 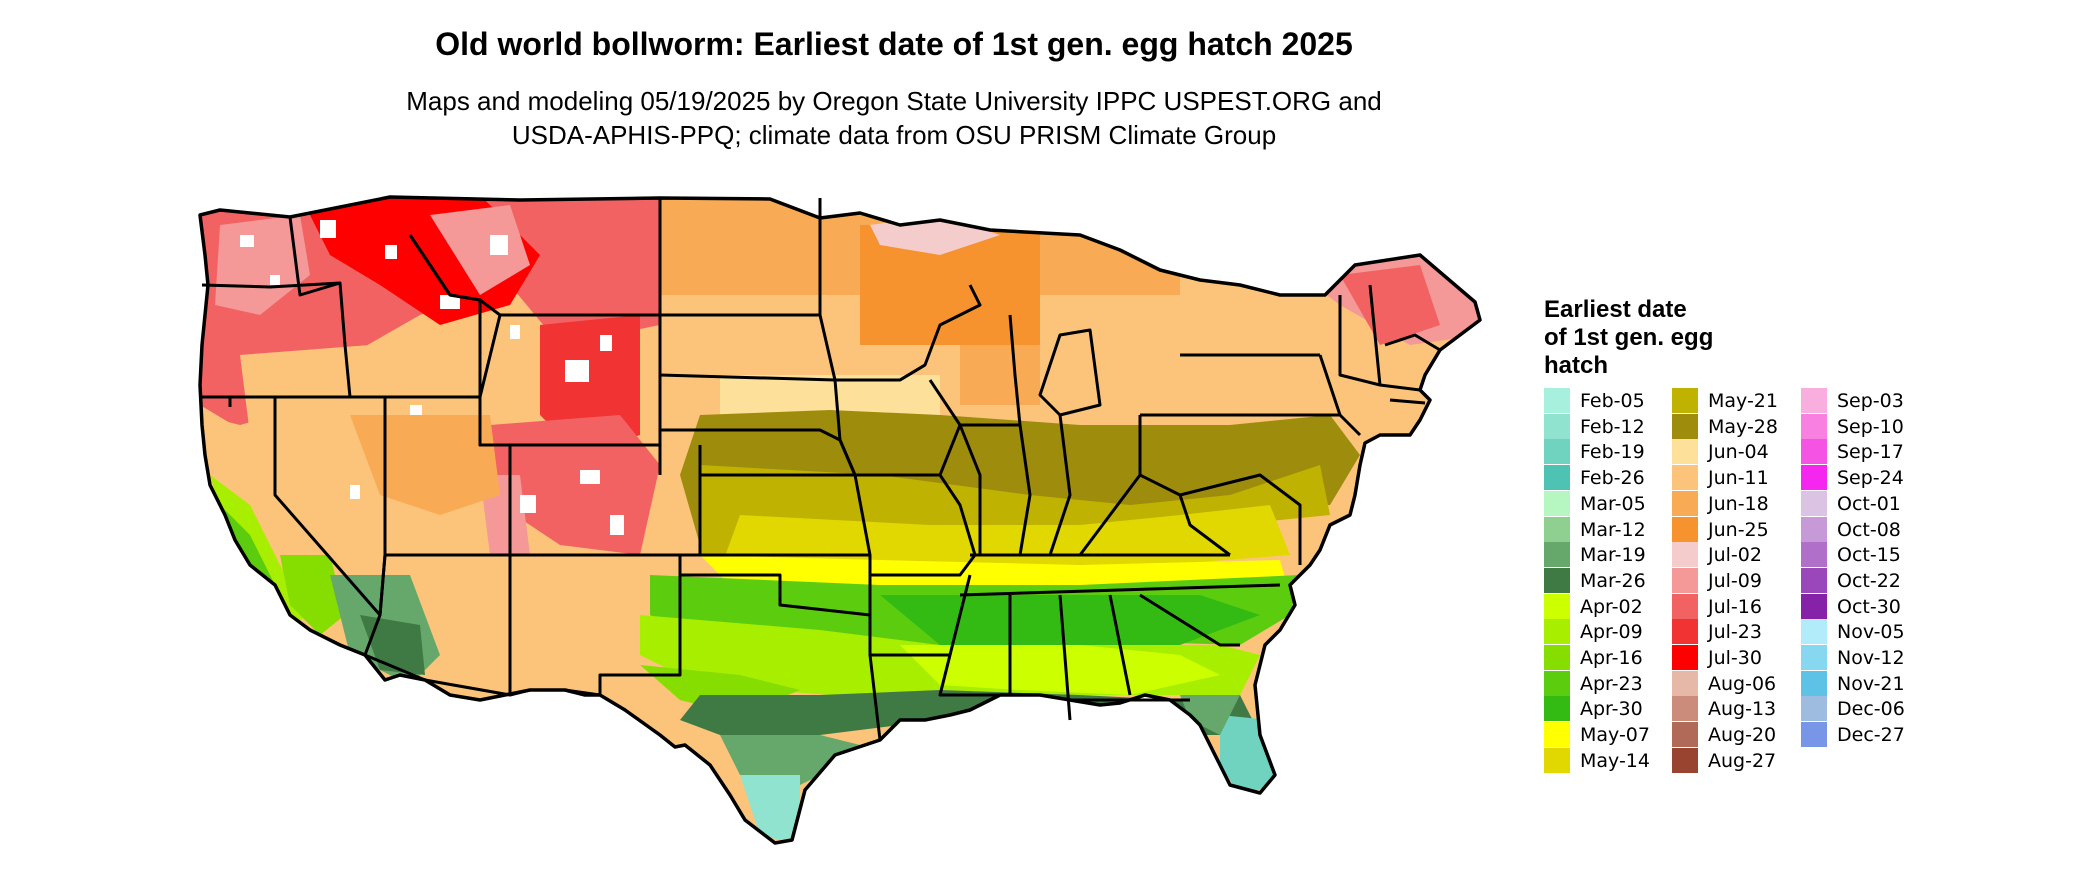 I want to click on legend-label: Jul-23, so click(x=1735, y=632).